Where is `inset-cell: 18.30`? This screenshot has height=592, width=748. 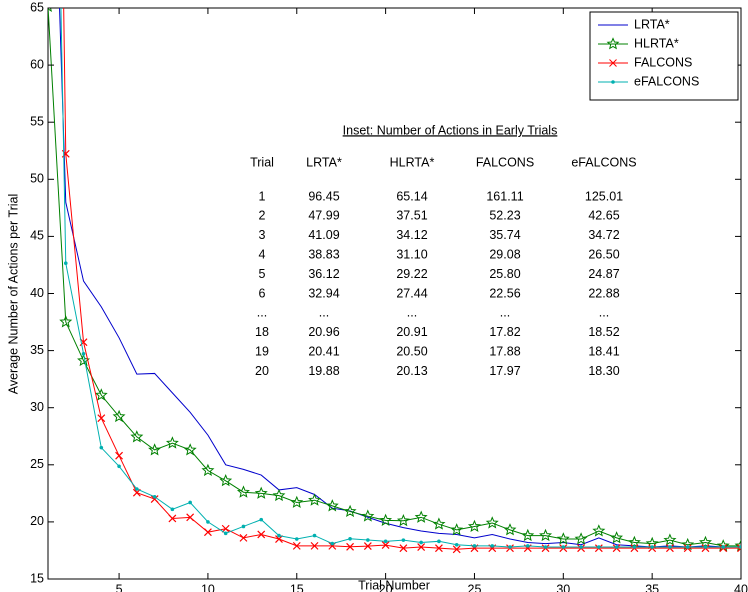
inset-cell: 18.30 is located at coordinates (603, 371).